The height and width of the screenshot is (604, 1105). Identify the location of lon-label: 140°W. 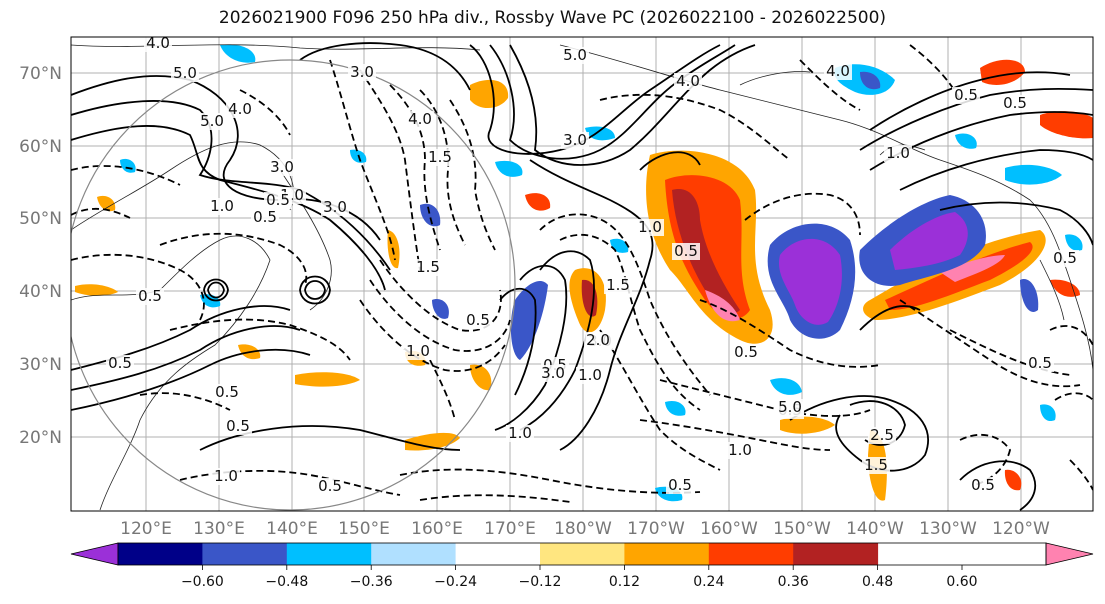
(875, 529).